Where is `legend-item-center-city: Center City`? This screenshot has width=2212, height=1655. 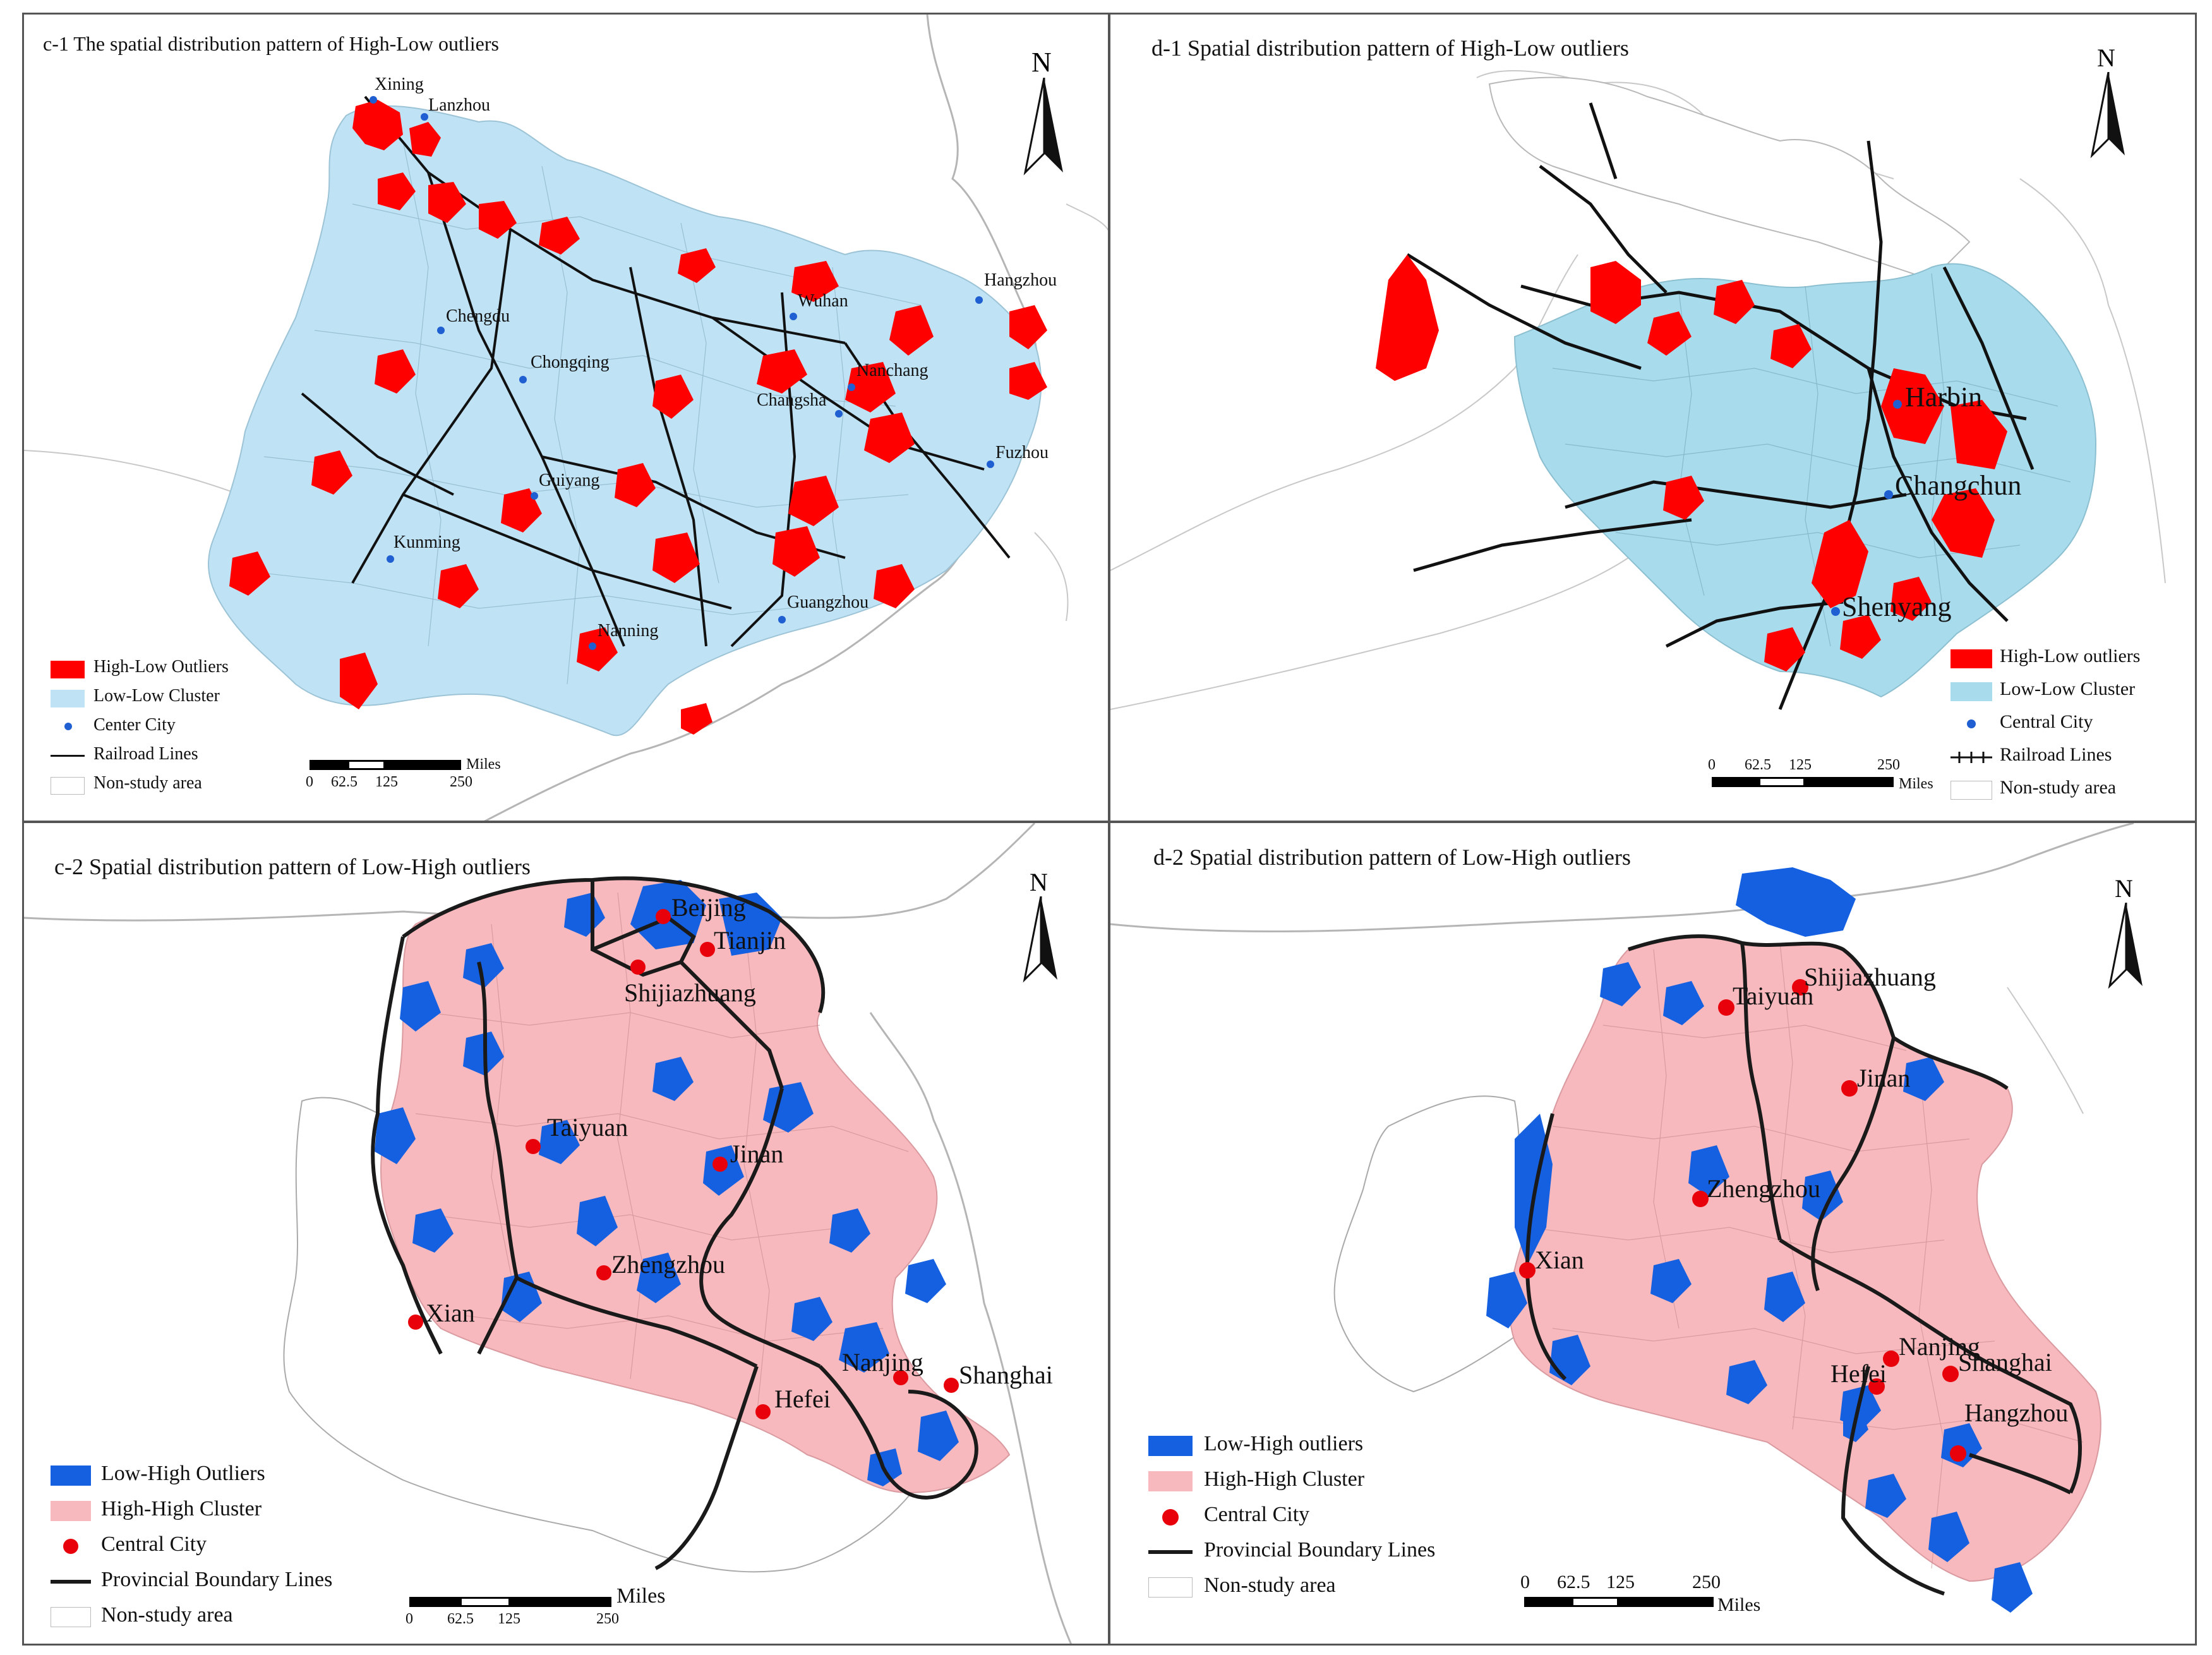
legend-item-center-city: Center City is located at coordinates (183, 726).